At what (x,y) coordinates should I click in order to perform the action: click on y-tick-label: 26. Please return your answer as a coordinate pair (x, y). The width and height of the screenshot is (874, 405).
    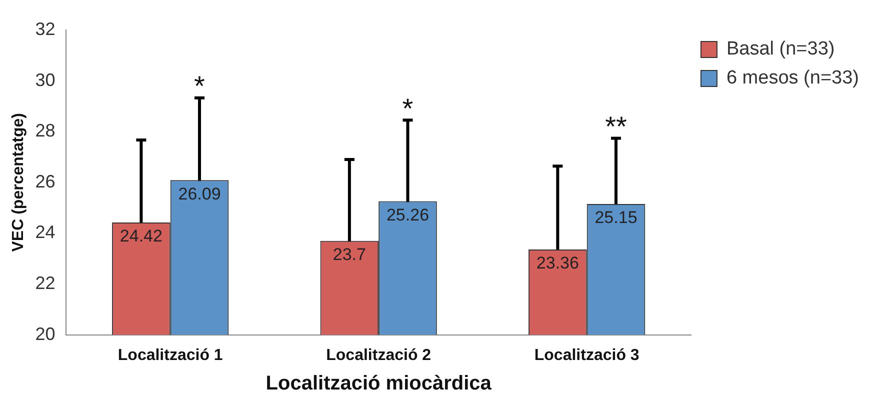
    Looking at the image, I should click on (45, 181).